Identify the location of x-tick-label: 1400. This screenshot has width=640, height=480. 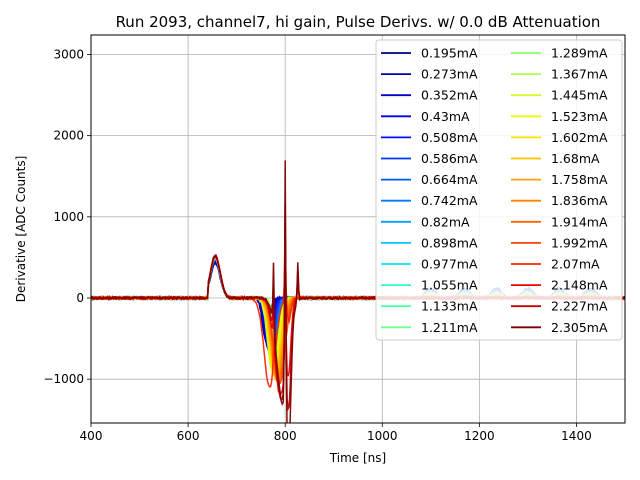
(576, 436).